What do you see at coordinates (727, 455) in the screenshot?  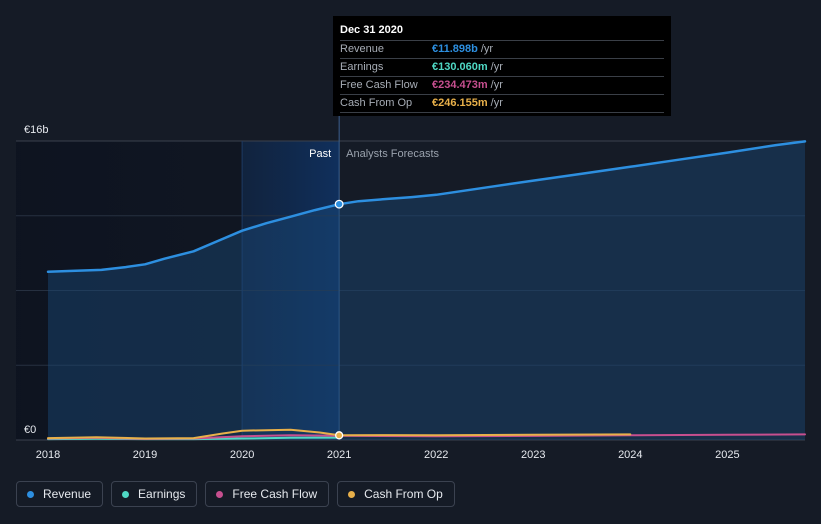 I see `x-tick-label: 2025` at bounding box center [727, 455].